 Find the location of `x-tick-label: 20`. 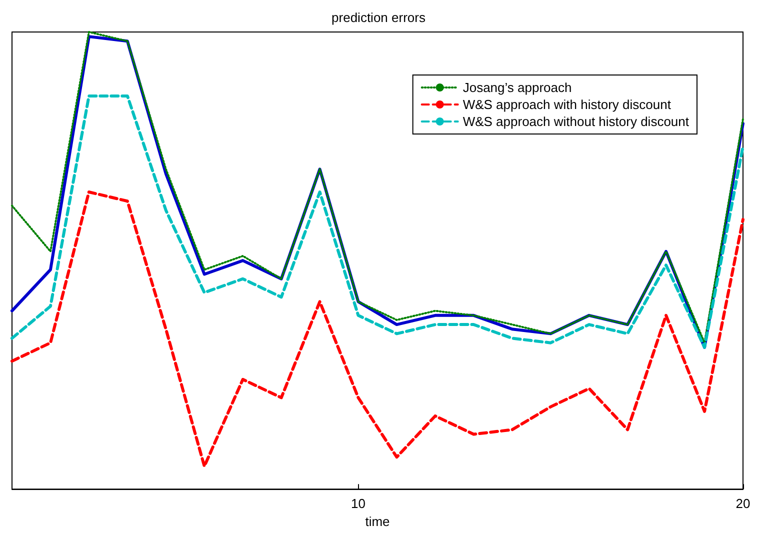

x-tick-label: 20 is located at coordinates (743, 504).